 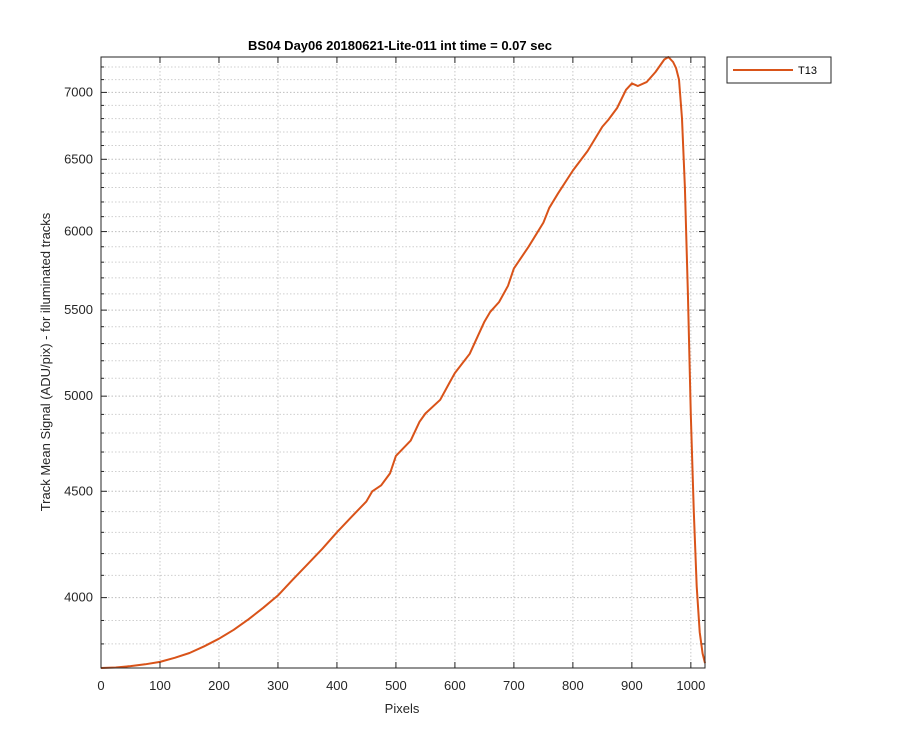 I want to click on y-tick-label: 7000, so click(x=78, y=91).